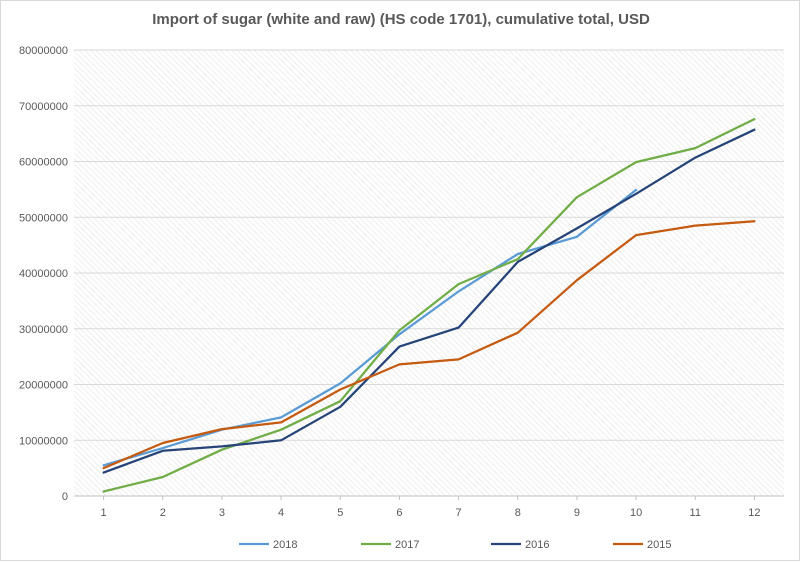 This screenshot has height=562, width=800. Describe the element at coordinates (577, 513) in the screenshot. I see `x-tick-label: 9` at that location.